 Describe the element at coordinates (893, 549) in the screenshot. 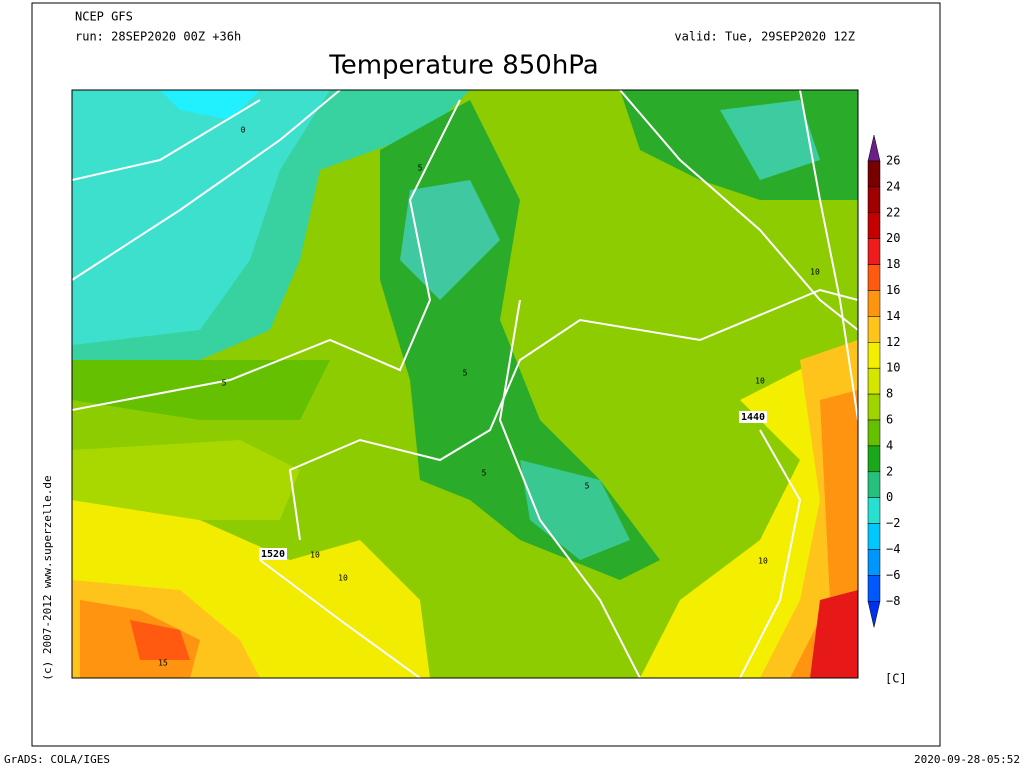

I see `colorbar-label: −4` at that location.